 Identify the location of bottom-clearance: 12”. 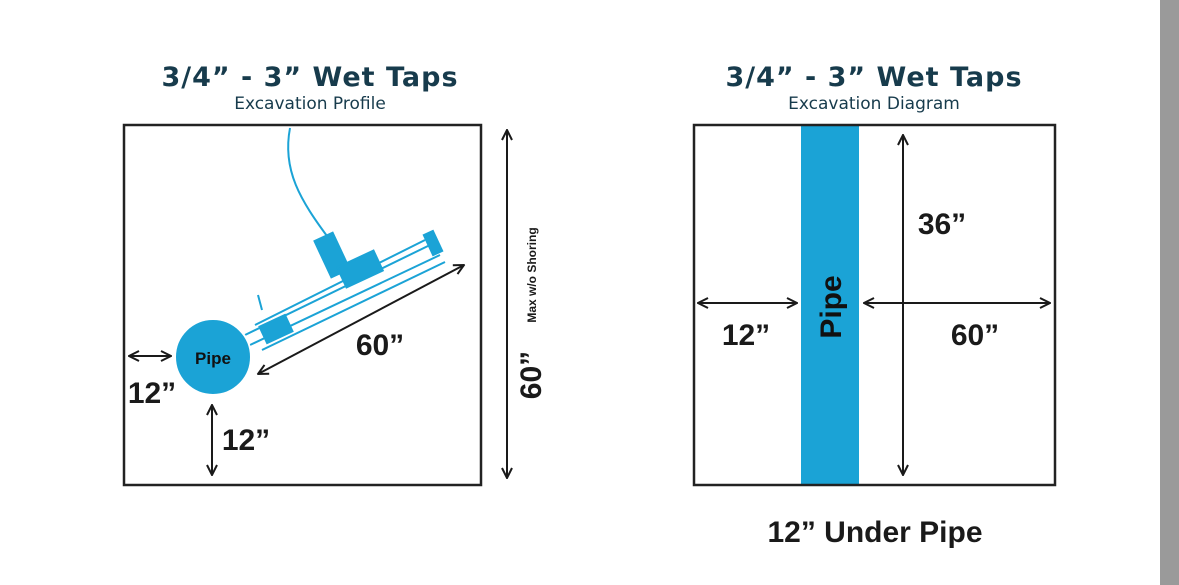
(246, 440).